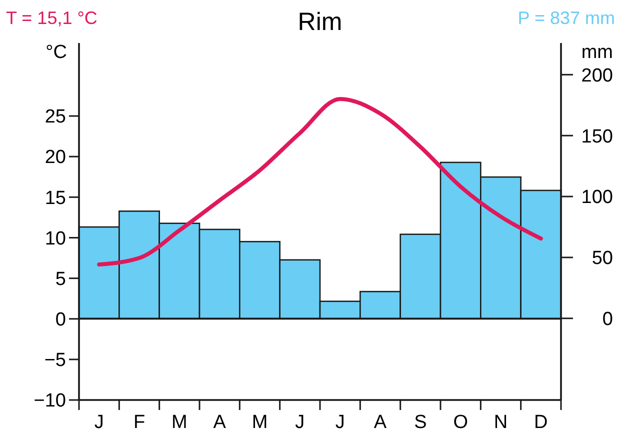  Describe the element at coordinates (60, 279) in the screenshot. I see `y-tick-label: 5` at that location.